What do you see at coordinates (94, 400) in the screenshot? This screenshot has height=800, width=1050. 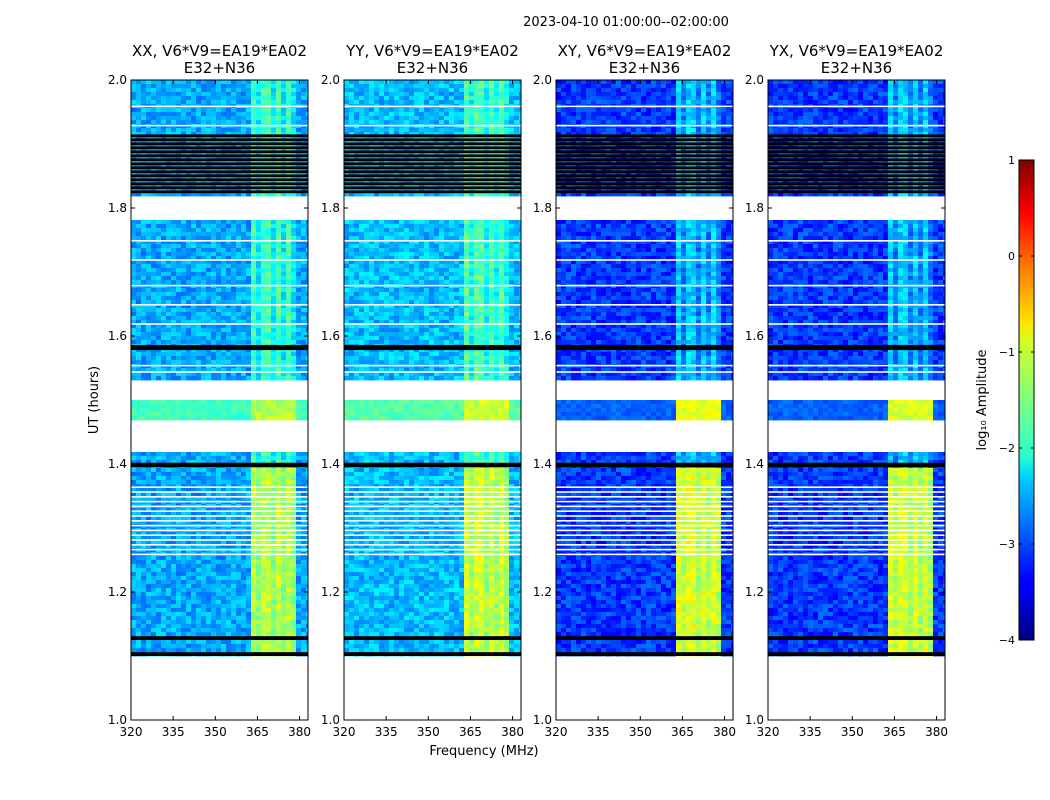 I see `y-axis-label: UT (hours)` at bounding box center [94, 400].